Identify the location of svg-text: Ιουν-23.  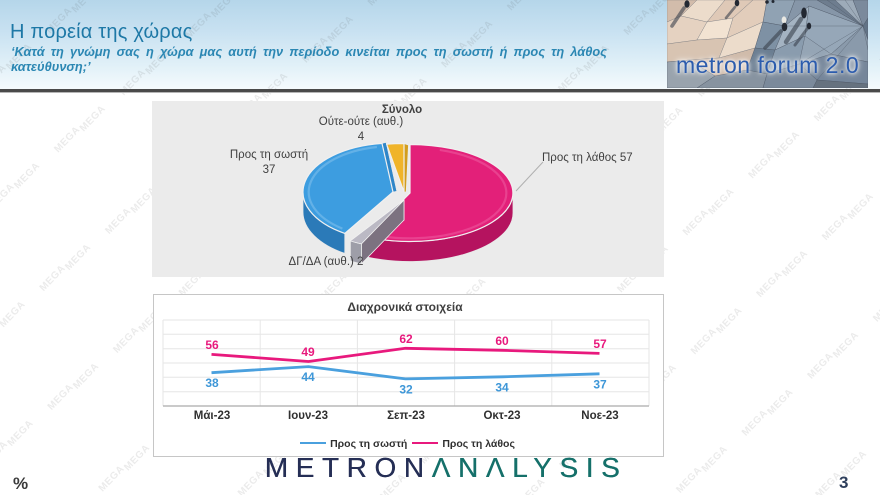
(308, 416).